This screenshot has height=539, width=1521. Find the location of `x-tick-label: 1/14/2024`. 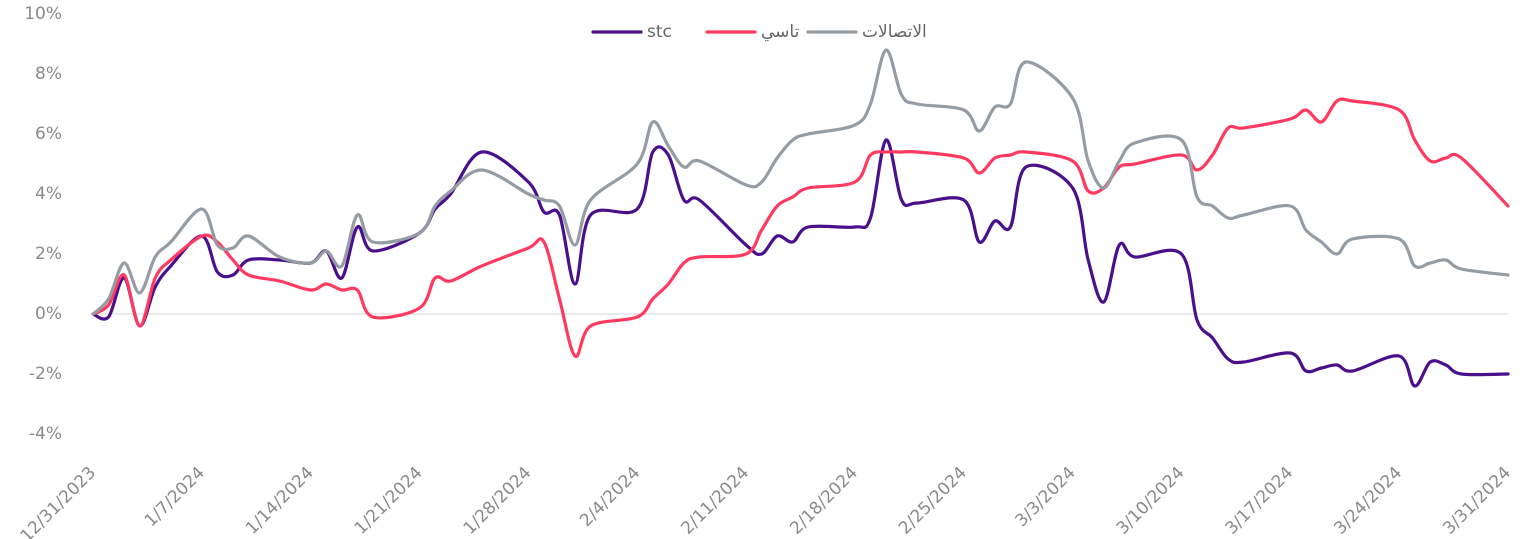

x-tick-label: 1/14/2024 is located at coordinates (280, 501).